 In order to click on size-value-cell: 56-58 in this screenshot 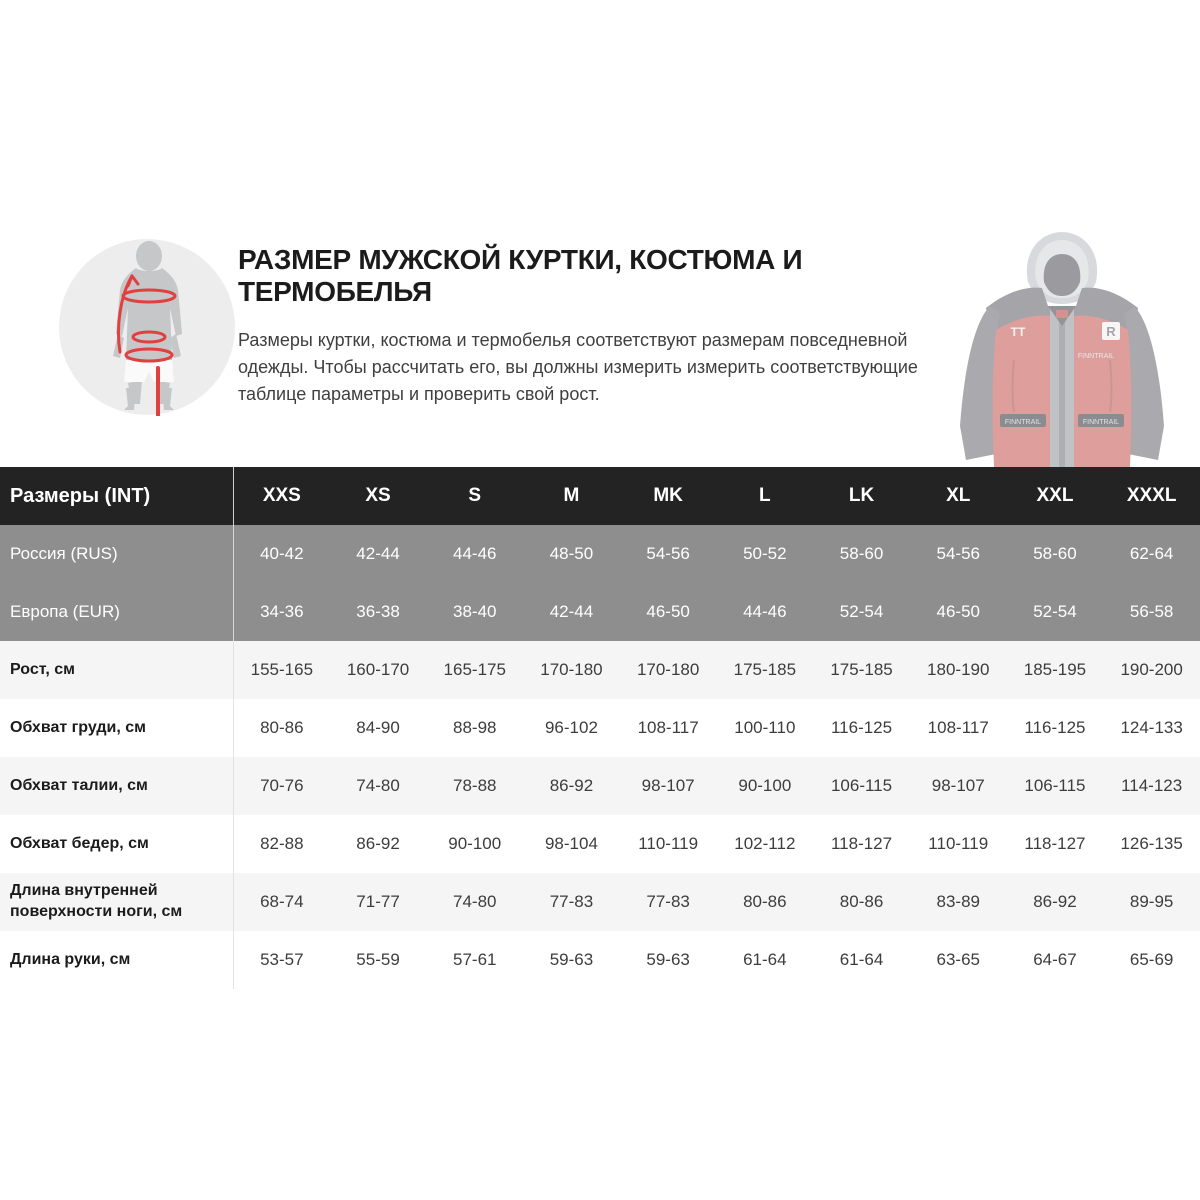, I will do `click(1151, 611)`.